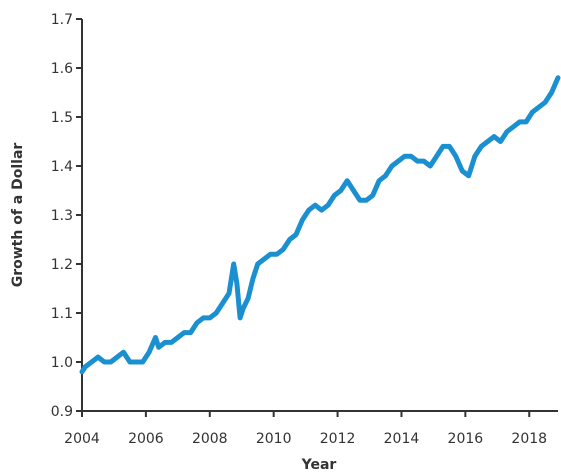 This screenshot has height=475, width=561. I want to click on x-tick-label: 2004, so click(82, 439).